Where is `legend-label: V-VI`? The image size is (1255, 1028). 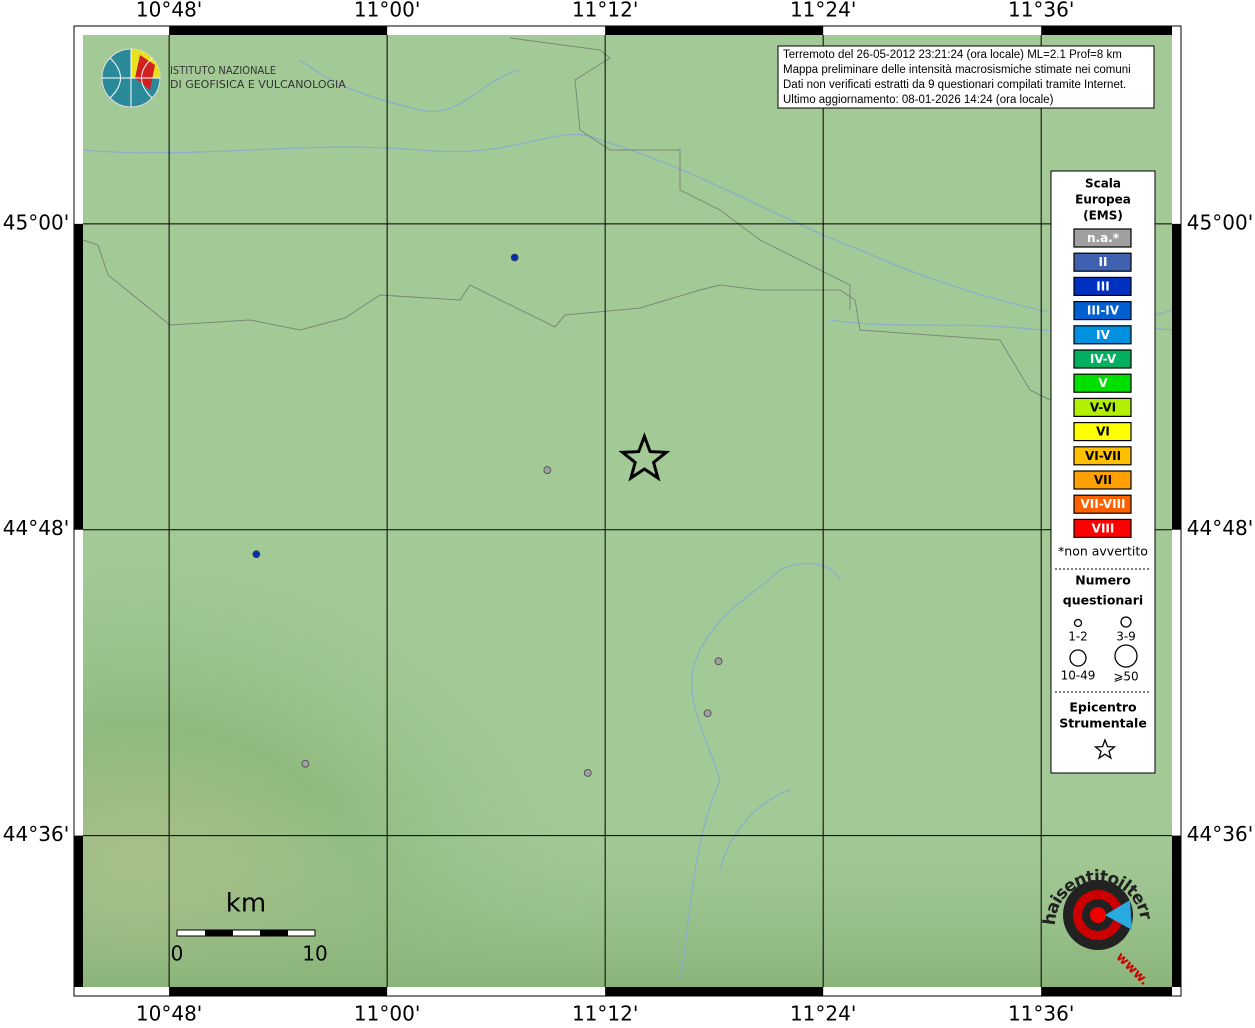
legend-label: V-VI is located at coordinates (1103, 407).